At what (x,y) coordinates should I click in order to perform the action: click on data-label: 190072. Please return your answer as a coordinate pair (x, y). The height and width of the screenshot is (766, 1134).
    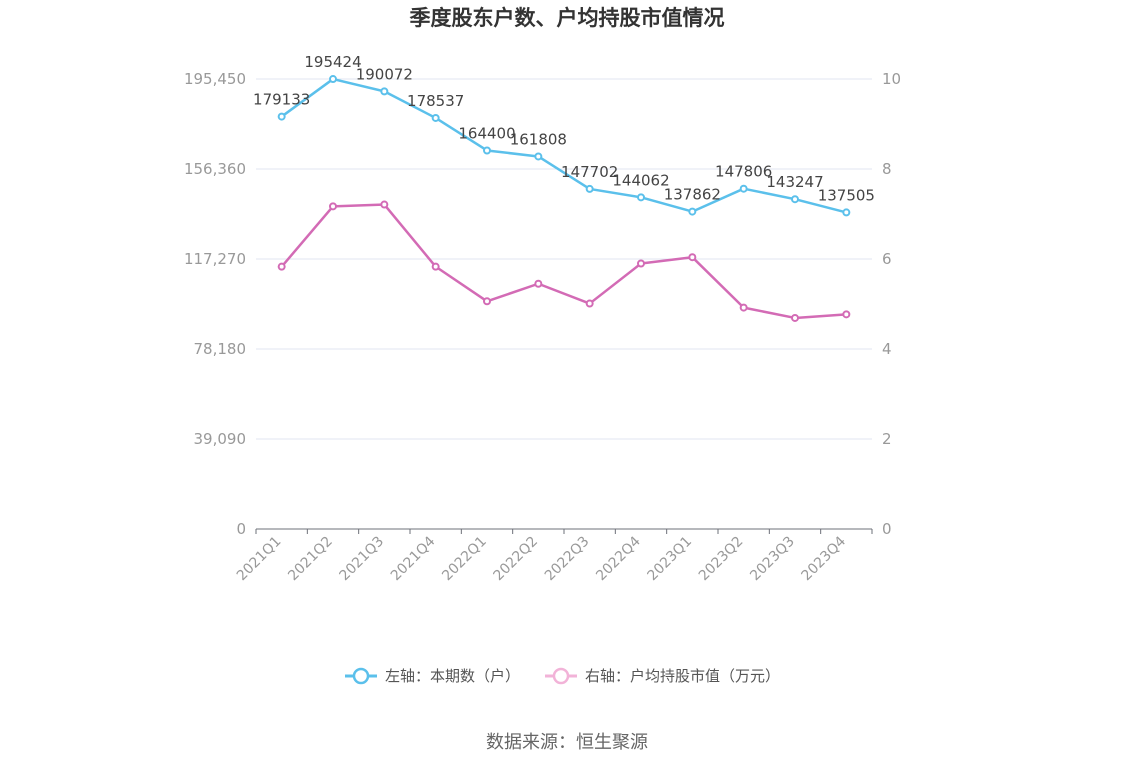
    Looking at the image, I should click on (384, 74).